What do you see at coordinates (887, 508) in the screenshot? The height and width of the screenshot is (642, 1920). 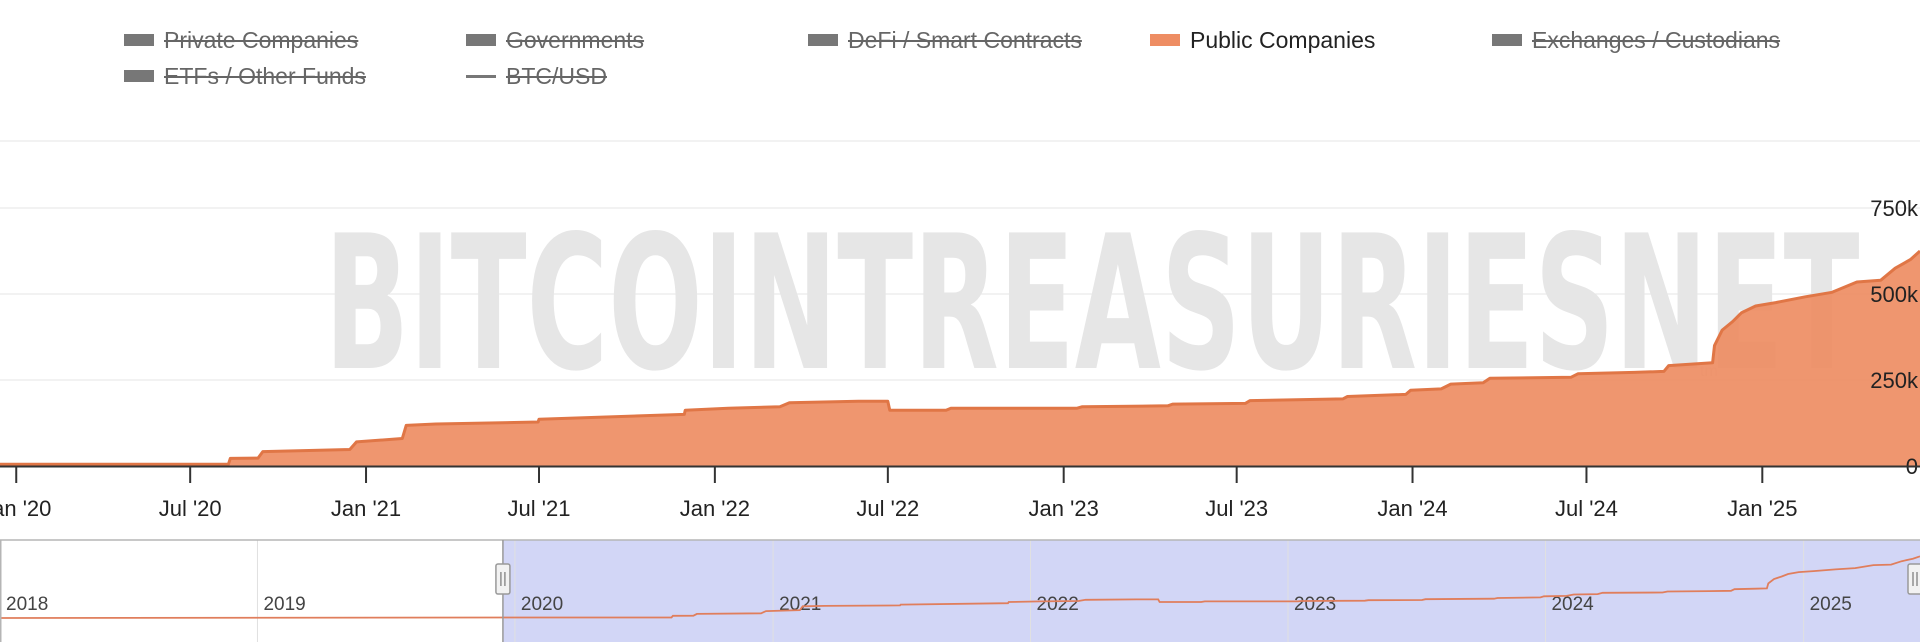 I see `x-tick-label: Jul '22` at bounding box center [887, 508].